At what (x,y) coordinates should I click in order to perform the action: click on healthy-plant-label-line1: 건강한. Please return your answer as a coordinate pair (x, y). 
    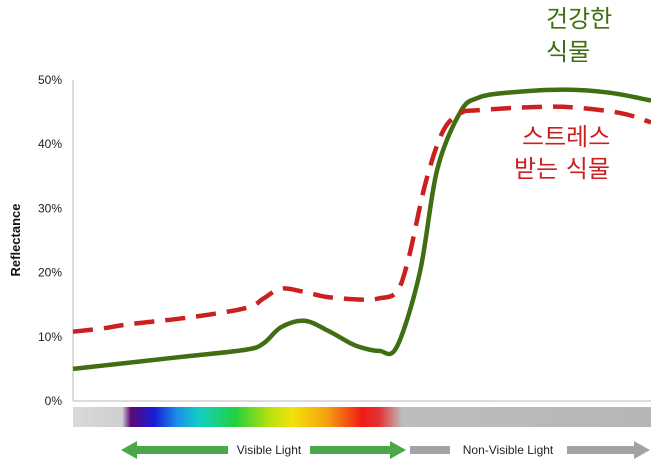
    Looking at the image, I should click on (579, 19).